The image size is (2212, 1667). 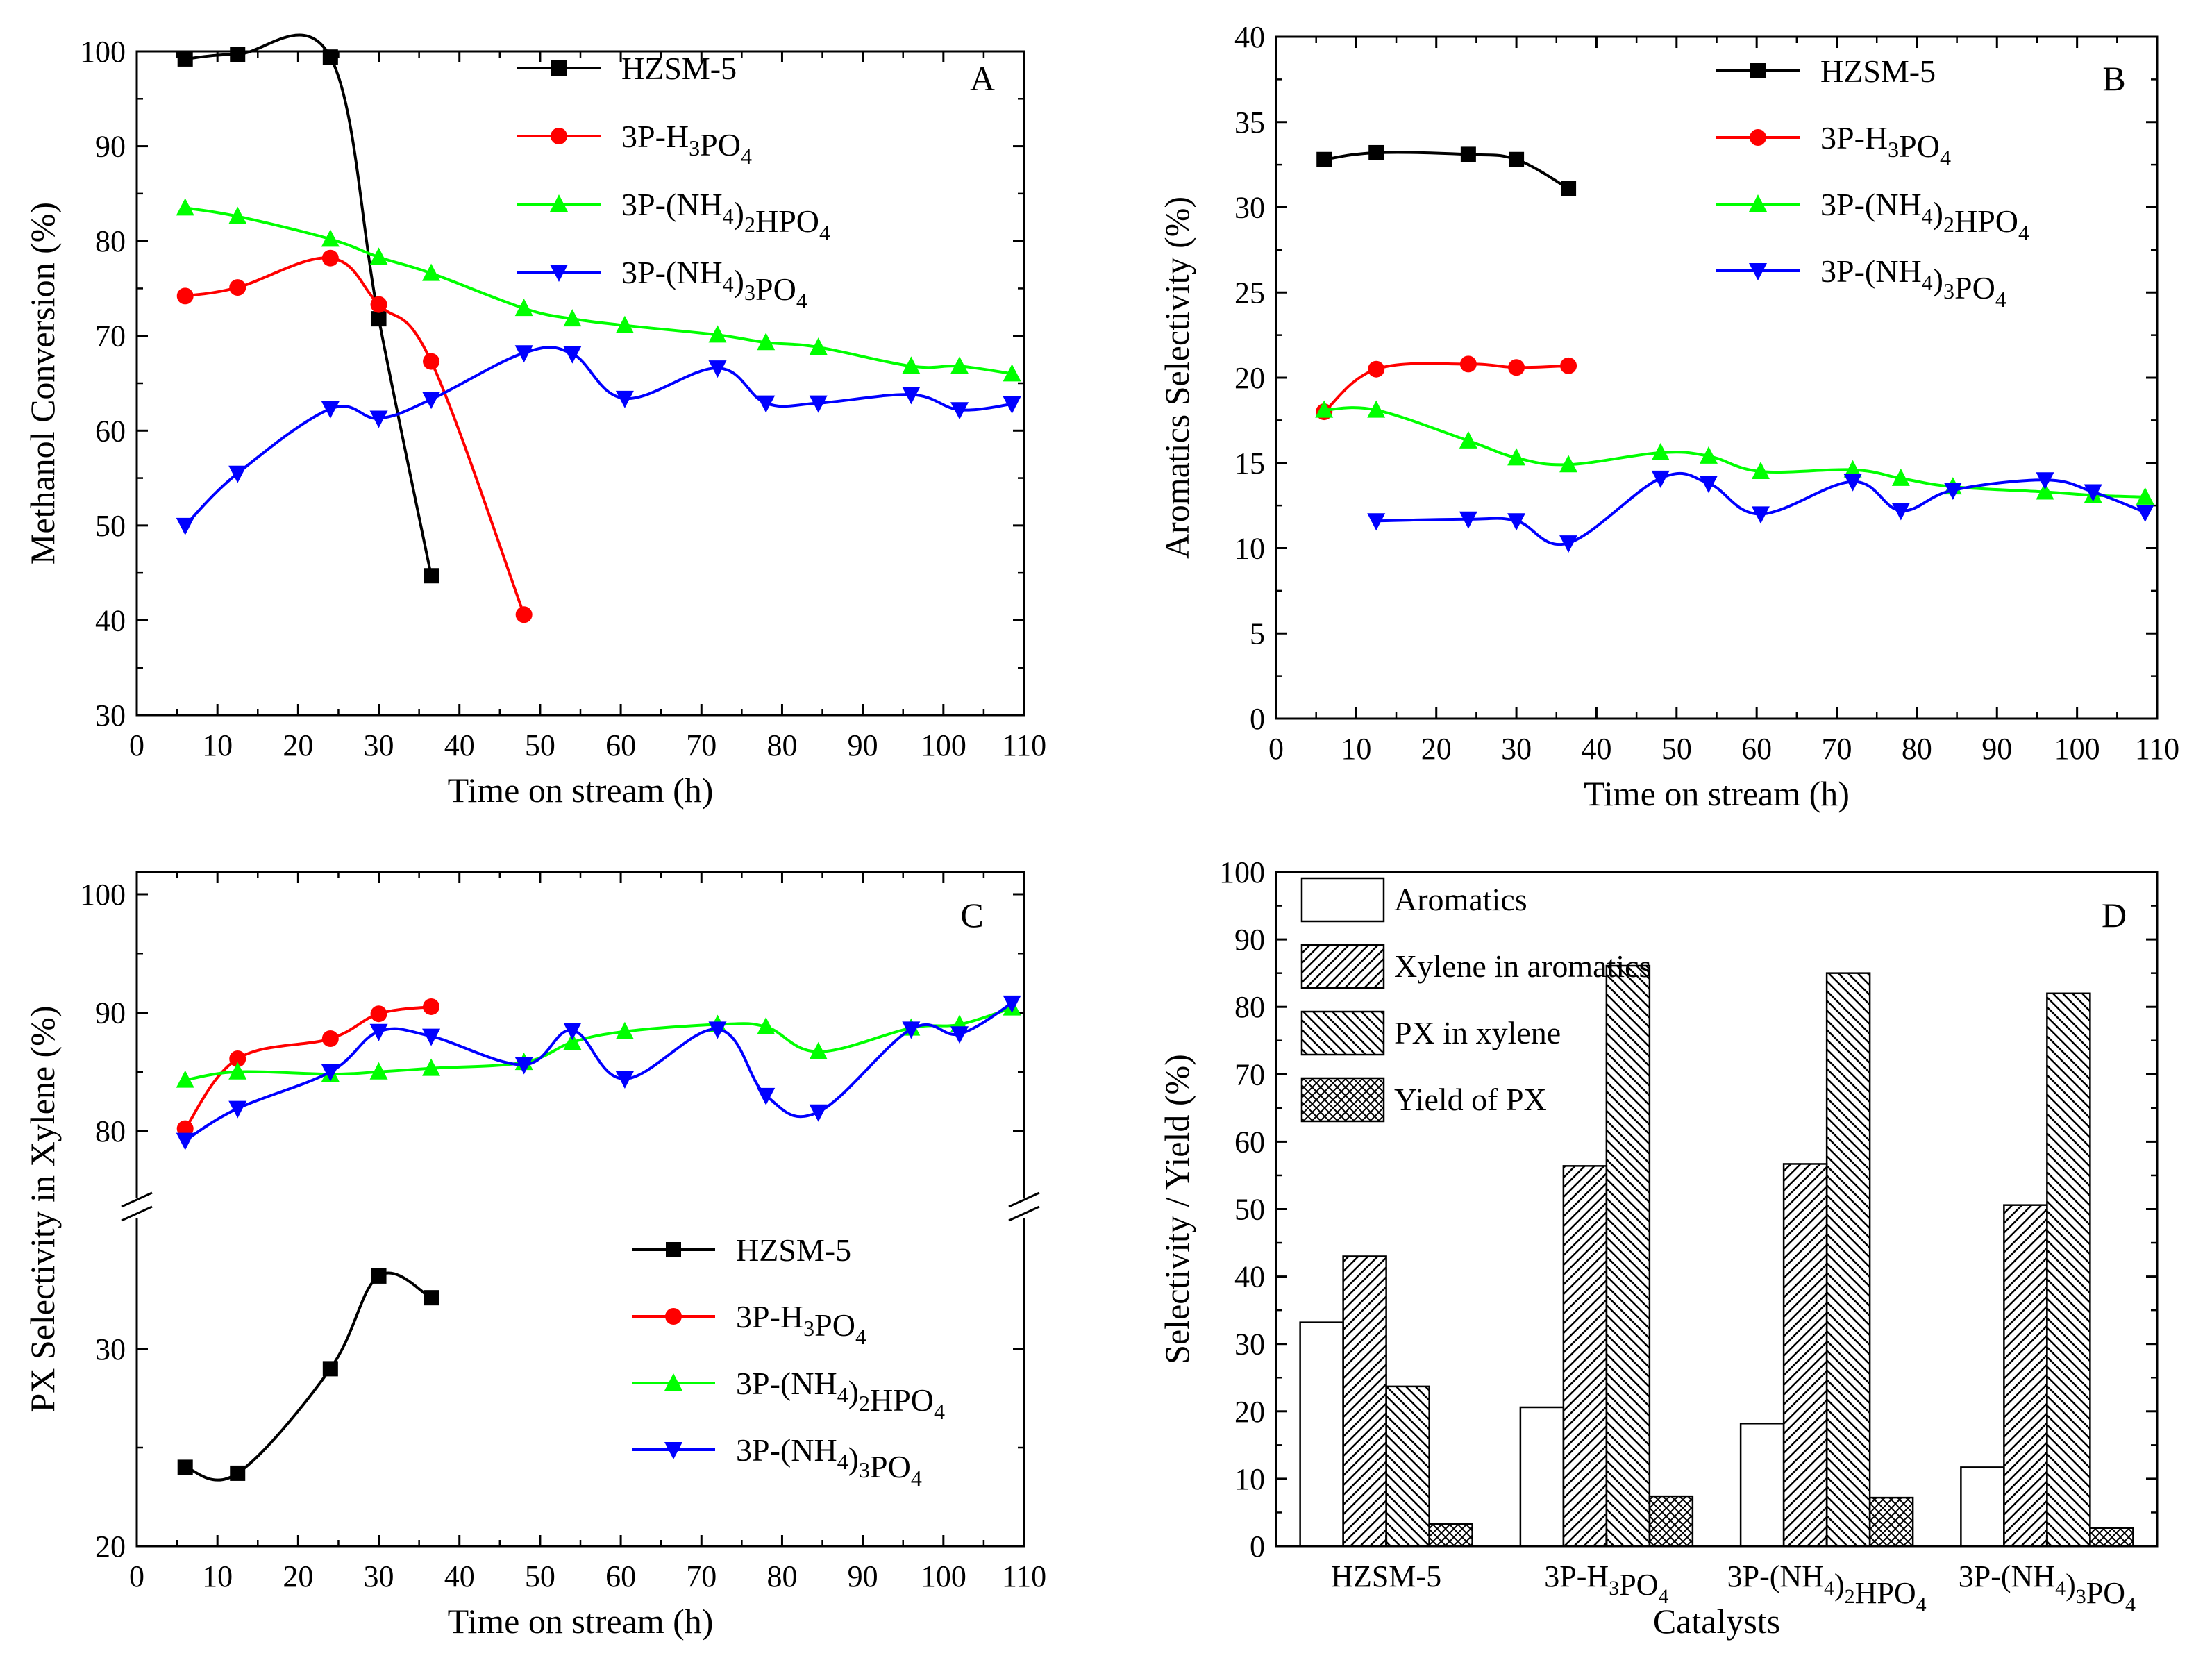 What do you see at coordinates (1757, 749) in the screenshot?
I see `x-tick-label: 60` at bounding box center [1757, 749].